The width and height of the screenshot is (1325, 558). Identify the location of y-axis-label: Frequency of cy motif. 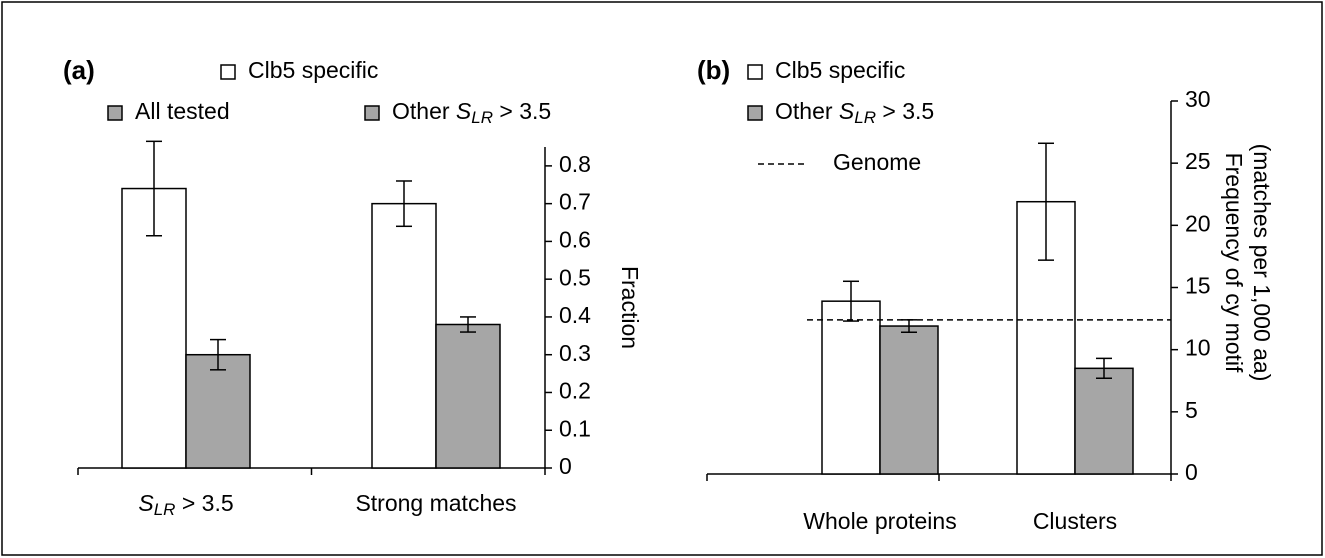
(1234, 263).